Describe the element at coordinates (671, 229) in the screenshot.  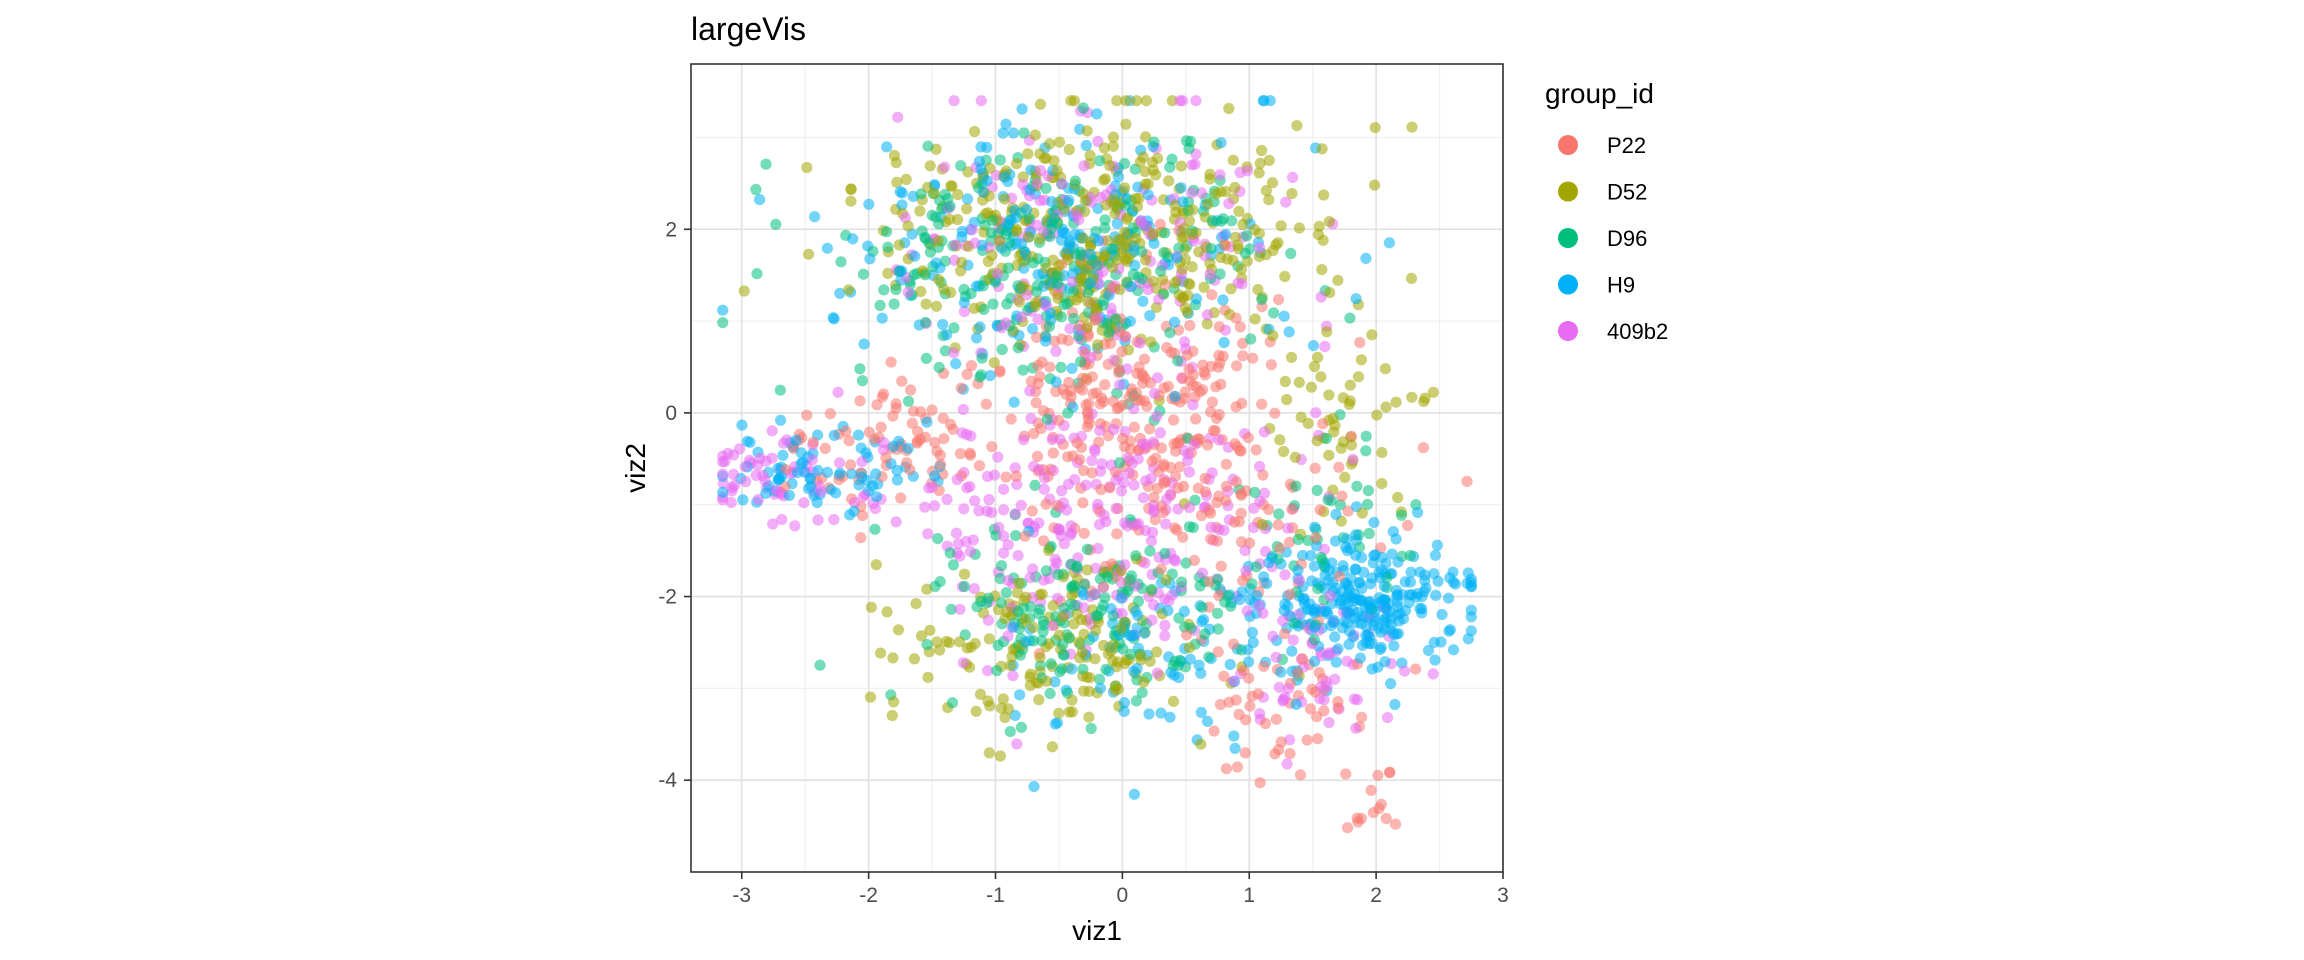
I see `y-tick-label: 2` at that location.